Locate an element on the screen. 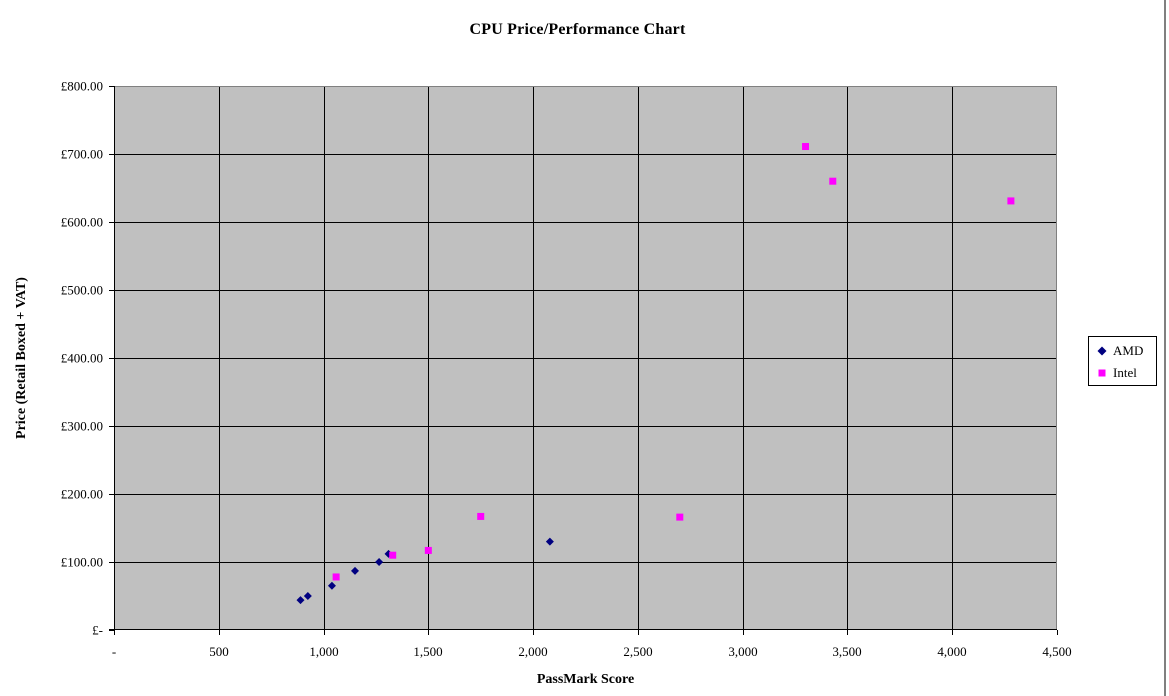  x-tick-label: 2,000 is located at coordinates (532, 651).